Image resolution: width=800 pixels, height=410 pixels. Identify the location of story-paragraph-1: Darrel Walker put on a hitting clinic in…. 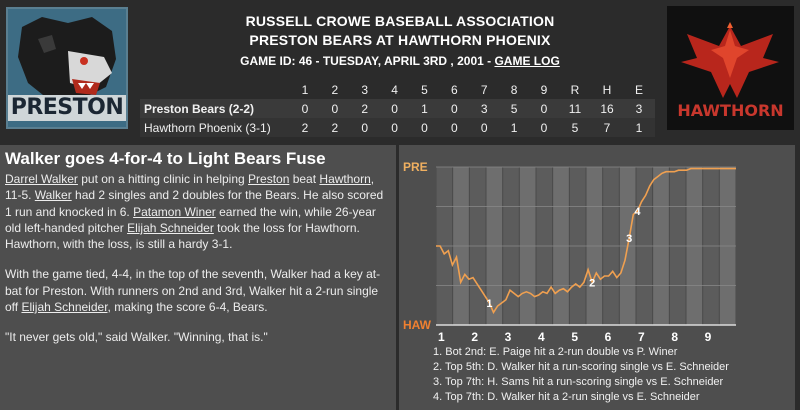
(198, 211).